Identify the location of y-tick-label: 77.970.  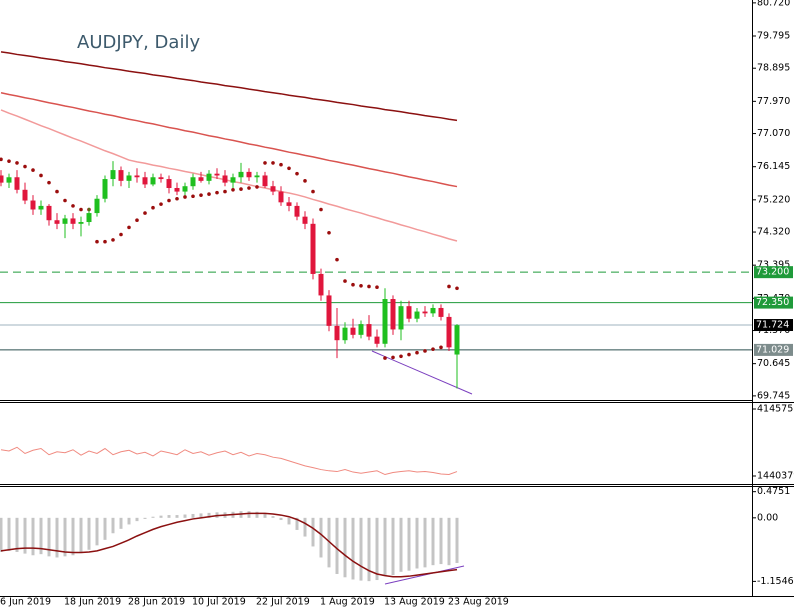
(773, 101).